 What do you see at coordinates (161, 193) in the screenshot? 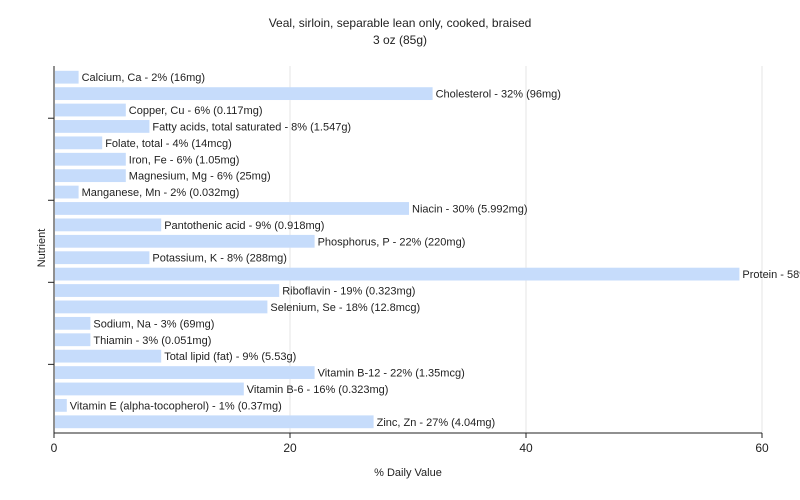
I see `bar-label-7: Manganese, Mn - 2% (0.032mg)` at bounding box center [161, 193].